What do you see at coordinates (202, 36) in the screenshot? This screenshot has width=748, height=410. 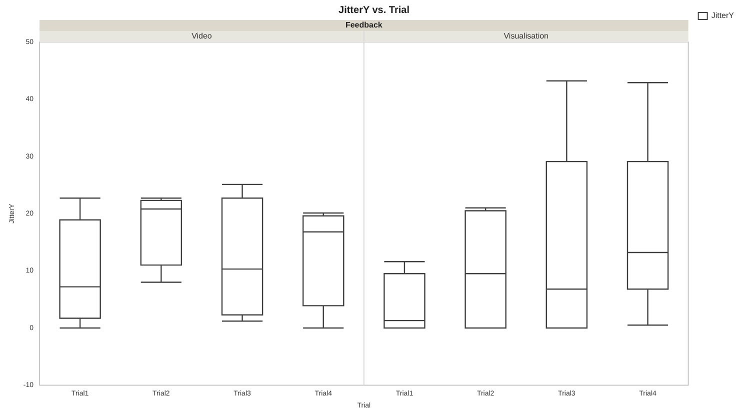 I see `text: Video` at bounding box center [202, 36].